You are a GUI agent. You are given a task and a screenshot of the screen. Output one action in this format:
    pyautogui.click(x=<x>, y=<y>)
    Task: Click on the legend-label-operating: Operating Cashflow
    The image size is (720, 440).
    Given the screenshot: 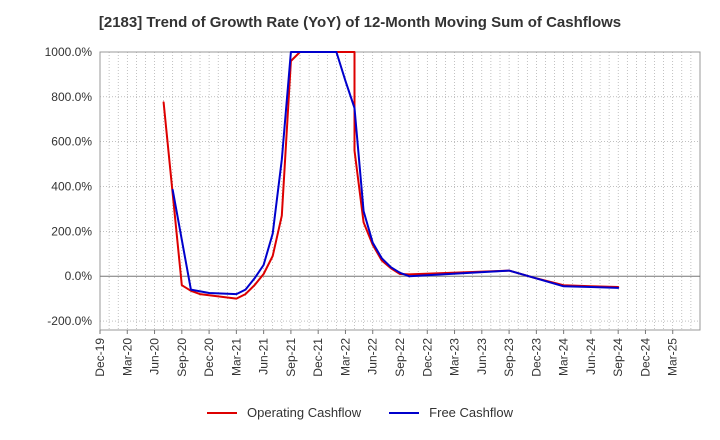 What is the action you would take?
    pyautogui.click(x=304, y=412)
    